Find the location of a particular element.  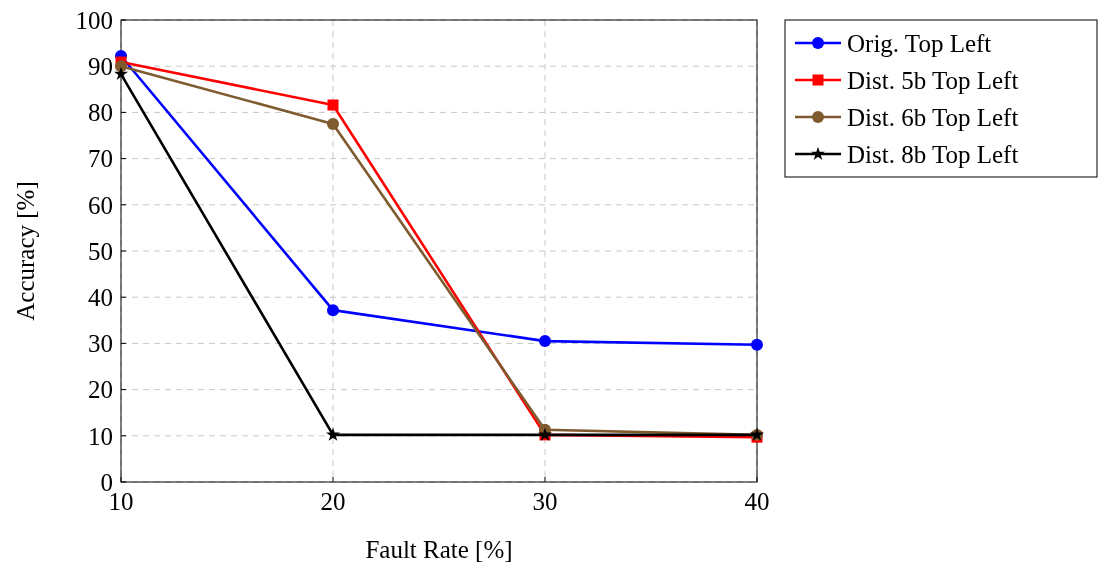

y-tick-label: 90 is located at coordinates (100, 66).